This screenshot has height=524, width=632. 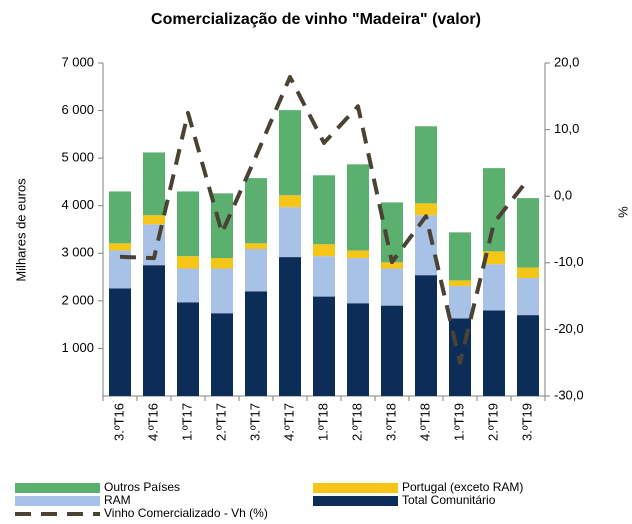 I want to click on y2-tick-label: 0,0, so click(x=563, y=195).